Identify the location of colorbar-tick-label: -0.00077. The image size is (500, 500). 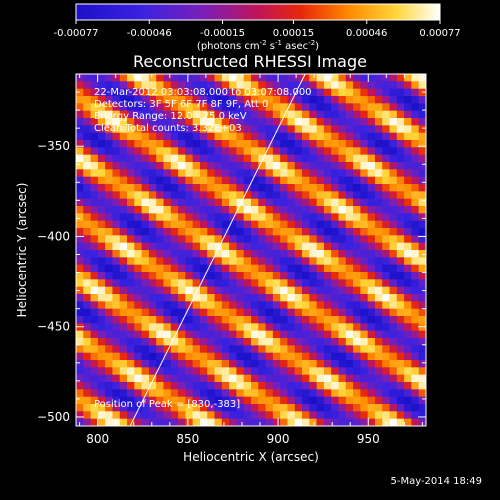
(76, 33).